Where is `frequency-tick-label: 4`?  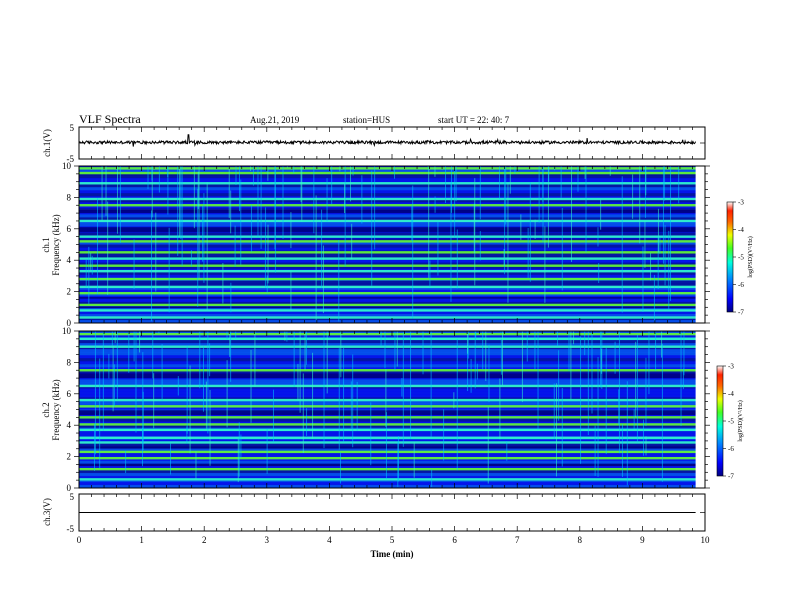
frequency-tick-label: 4 is located at coordinates (69, 425).